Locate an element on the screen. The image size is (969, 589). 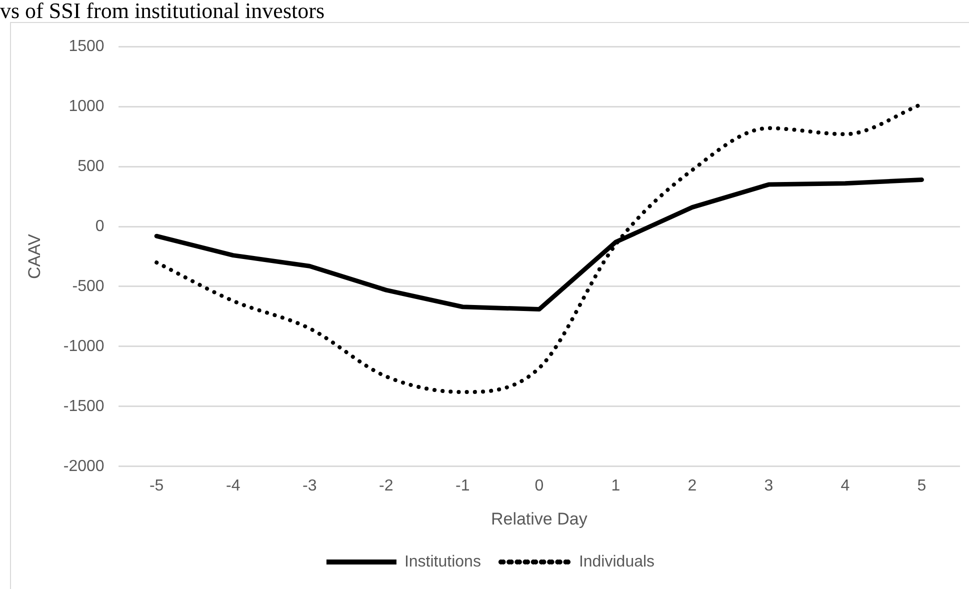
x-tick-label: -2 is located at coordinates (386, 485).